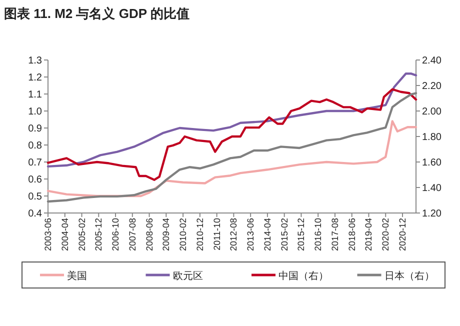 The width and height of the screenshot is (460, 326). I want to click on y-tick-label: 0.4, so click(35, 214).